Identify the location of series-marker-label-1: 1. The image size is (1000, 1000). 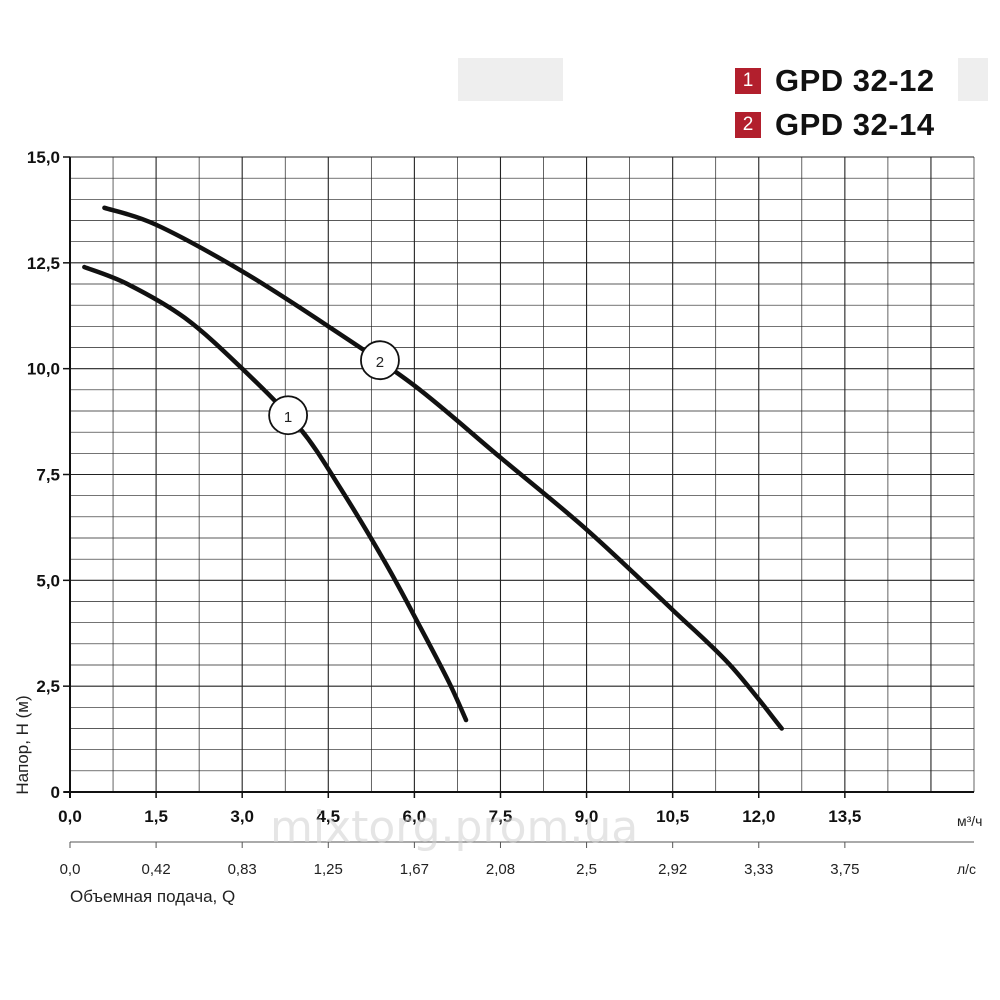
(288, 417).